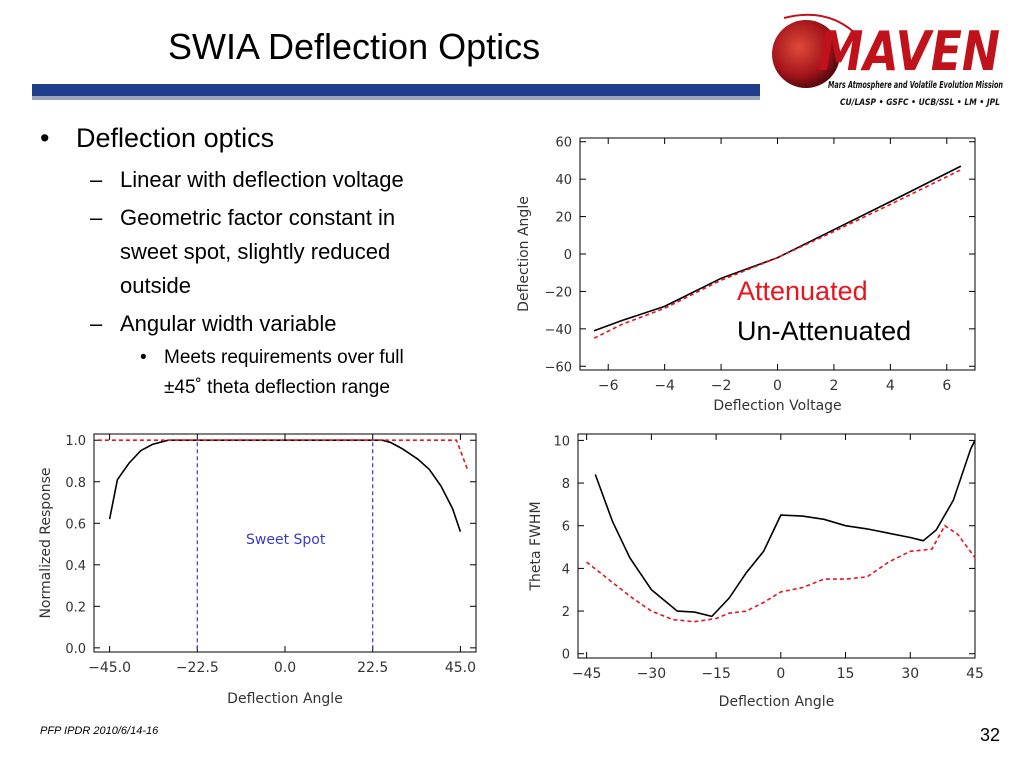 Image resolution: width=1024 pixels, height=768 pixels. What do you see at coordinates (75, 607) in the screenshot?
I see `y-tick-label: 0.2` at bounding box center [75, 607].